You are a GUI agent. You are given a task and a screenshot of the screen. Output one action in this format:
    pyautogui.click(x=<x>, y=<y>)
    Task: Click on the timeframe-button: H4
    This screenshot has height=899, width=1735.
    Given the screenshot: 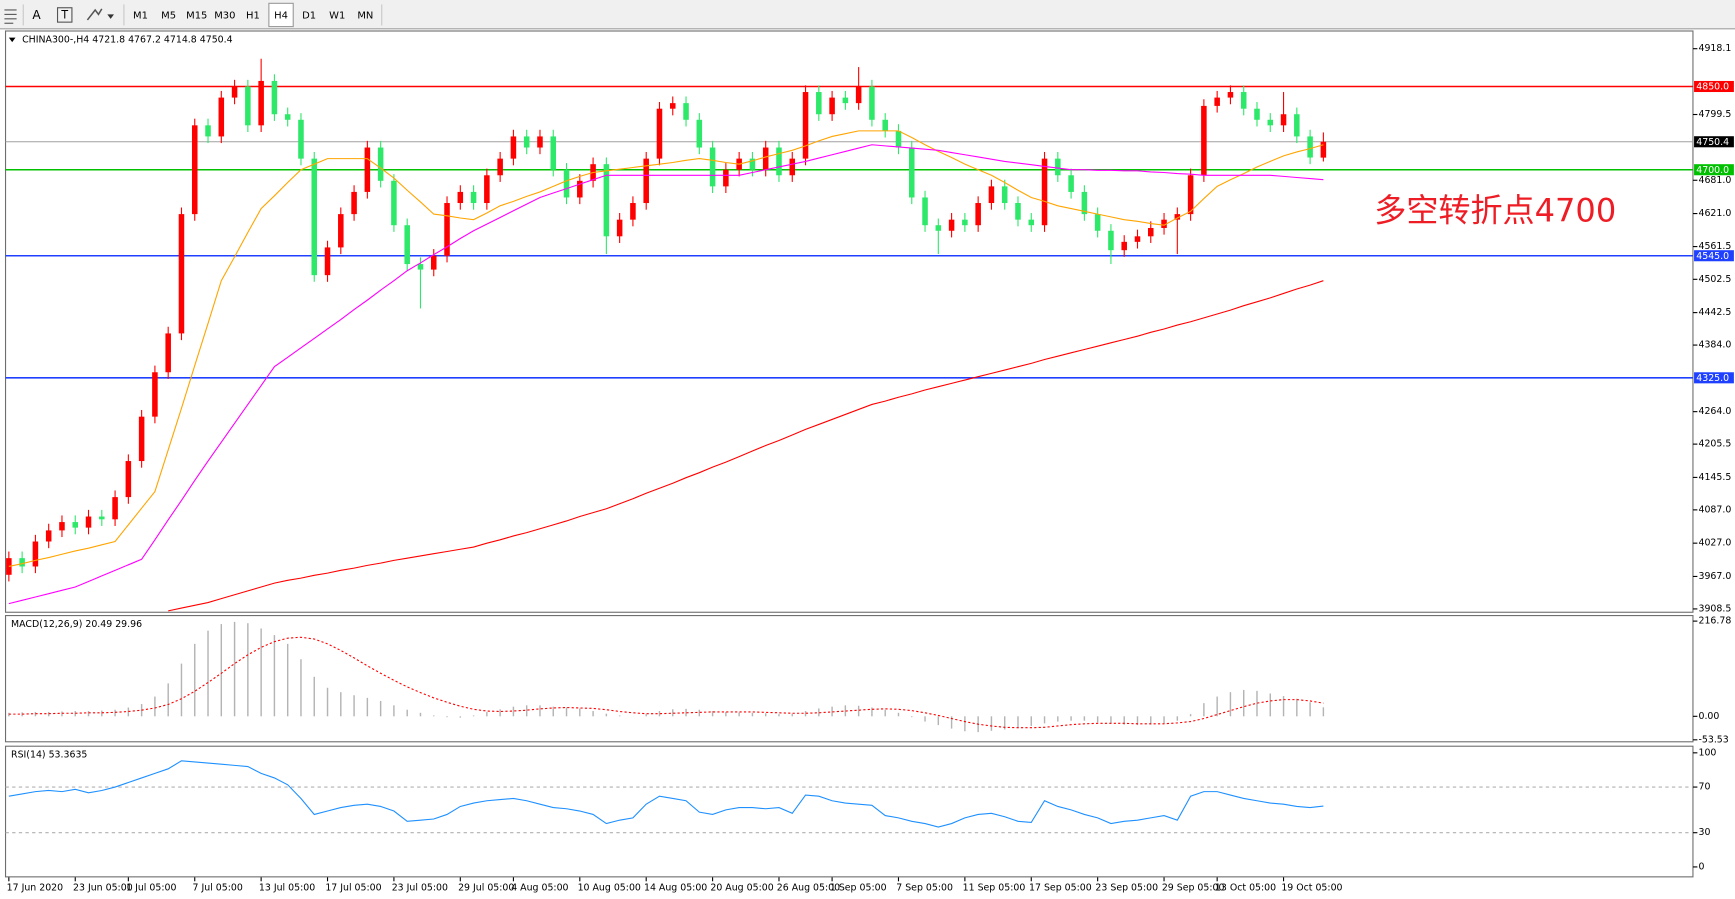 What is the action you would take?
    pyautogui.click(x=281, y=15)
    